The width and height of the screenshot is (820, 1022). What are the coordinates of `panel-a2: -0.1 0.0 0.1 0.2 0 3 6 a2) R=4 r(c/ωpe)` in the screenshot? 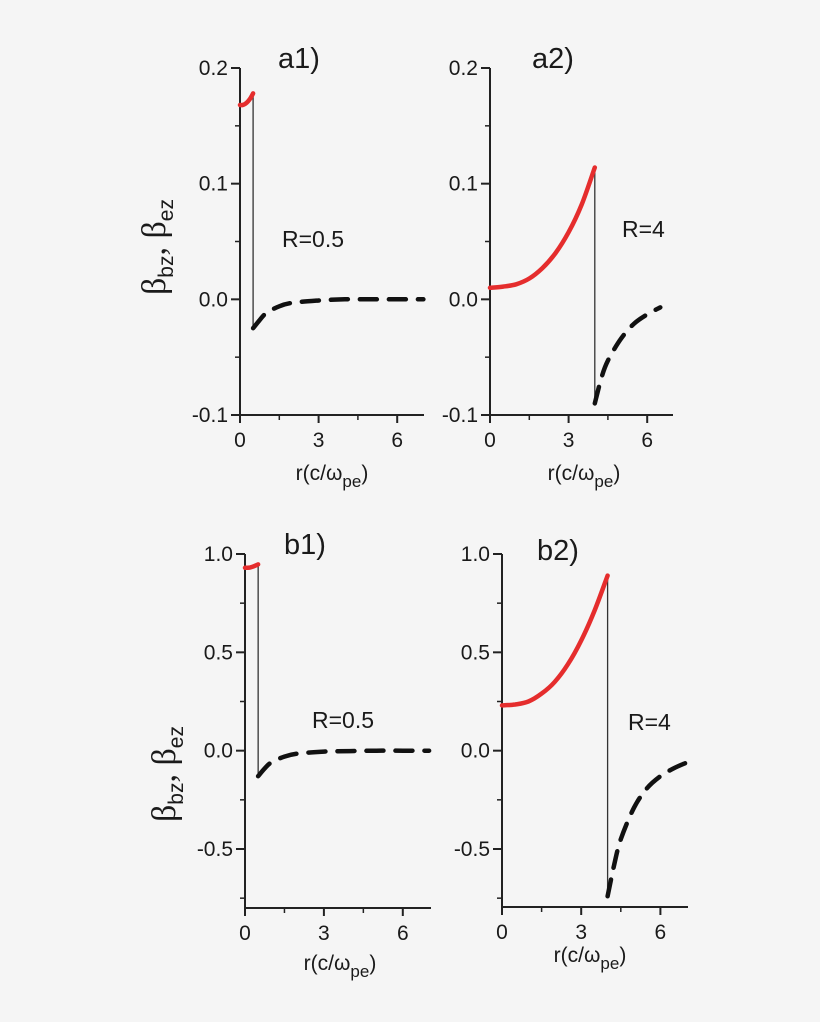 It's located at (557, 267).